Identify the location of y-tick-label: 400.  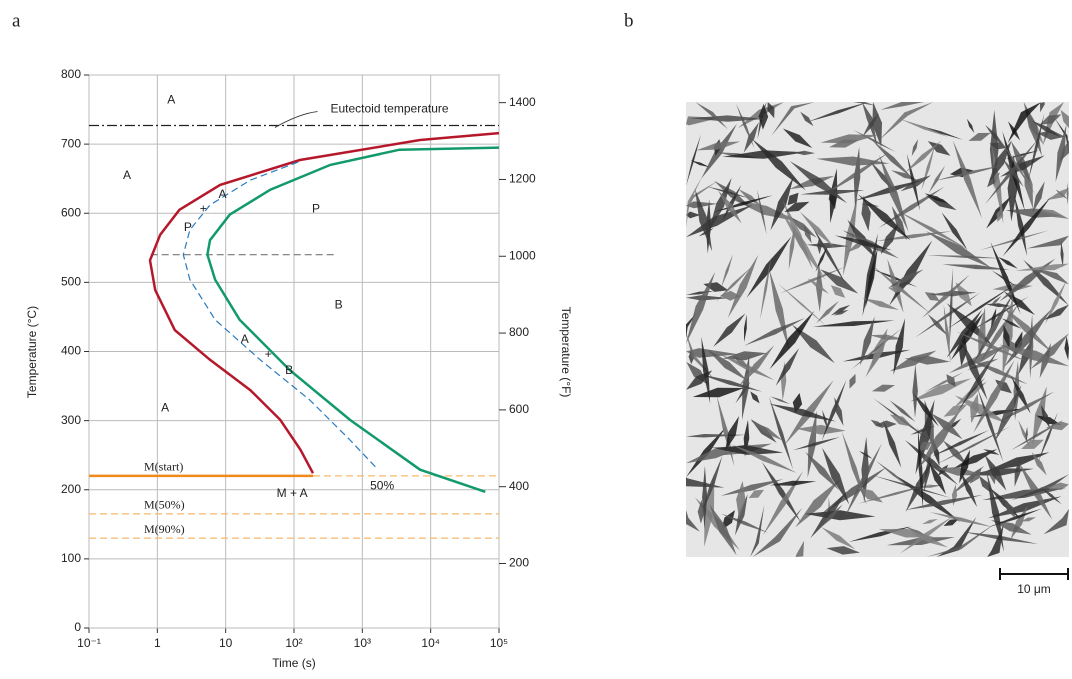
(71, 351).